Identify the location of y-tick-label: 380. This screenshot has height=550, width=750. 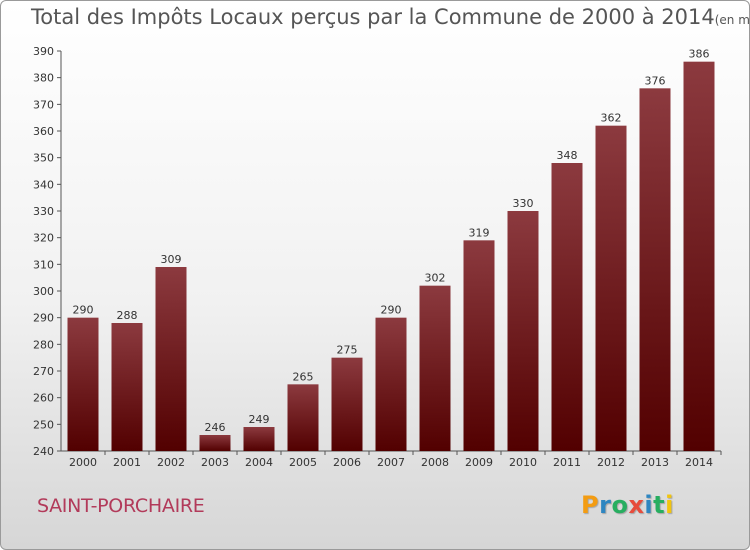
(43, 78).